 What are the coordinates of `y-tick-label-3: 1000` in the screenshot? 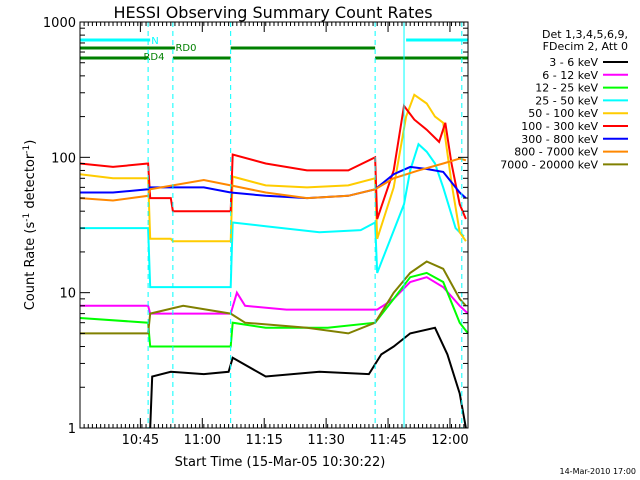 It's located at (59, 23).